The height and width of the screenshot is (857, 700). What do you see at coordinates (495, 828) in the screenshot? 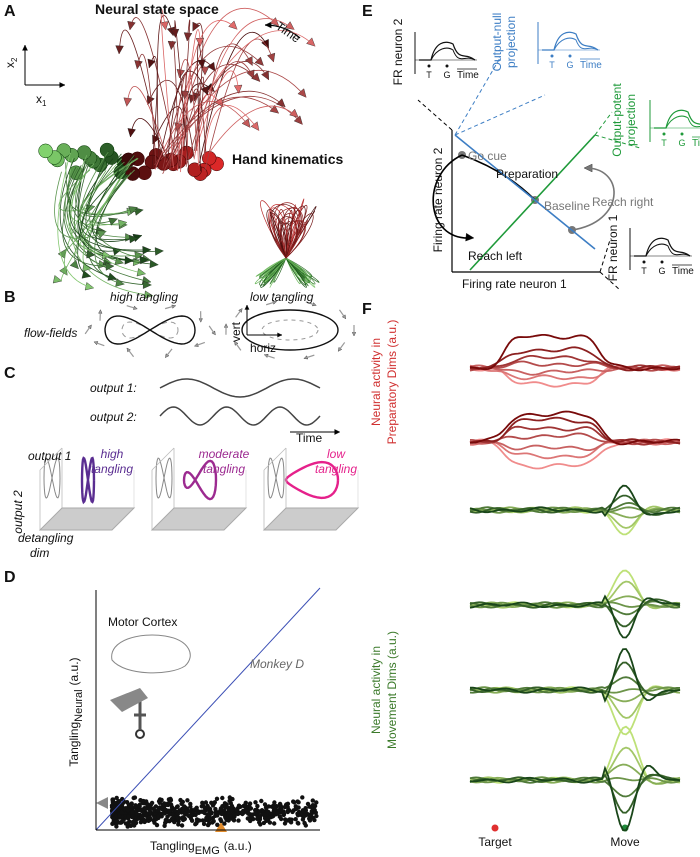
I see `event-dot` at bounding box center [495, 828].